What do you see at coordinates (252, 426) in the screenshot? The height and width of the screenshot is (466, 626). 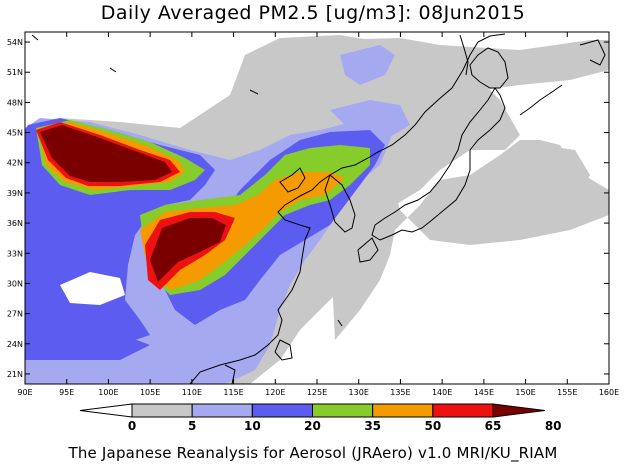 I see `colorbar-label: 10` at bounding box center [252, 426].